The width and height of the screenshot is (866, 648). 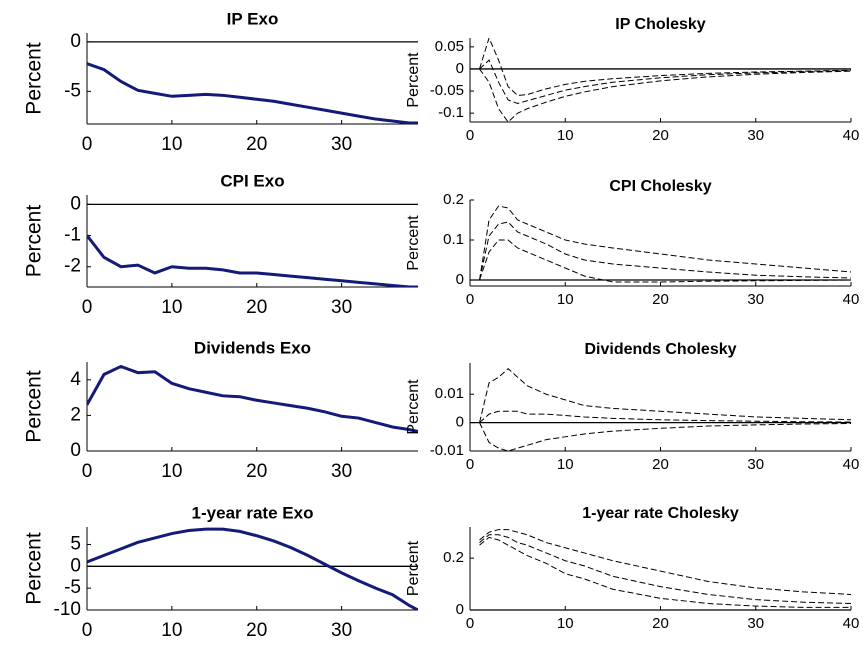 I want to click on y-tick-label: -2, so click(x=72, y=266).